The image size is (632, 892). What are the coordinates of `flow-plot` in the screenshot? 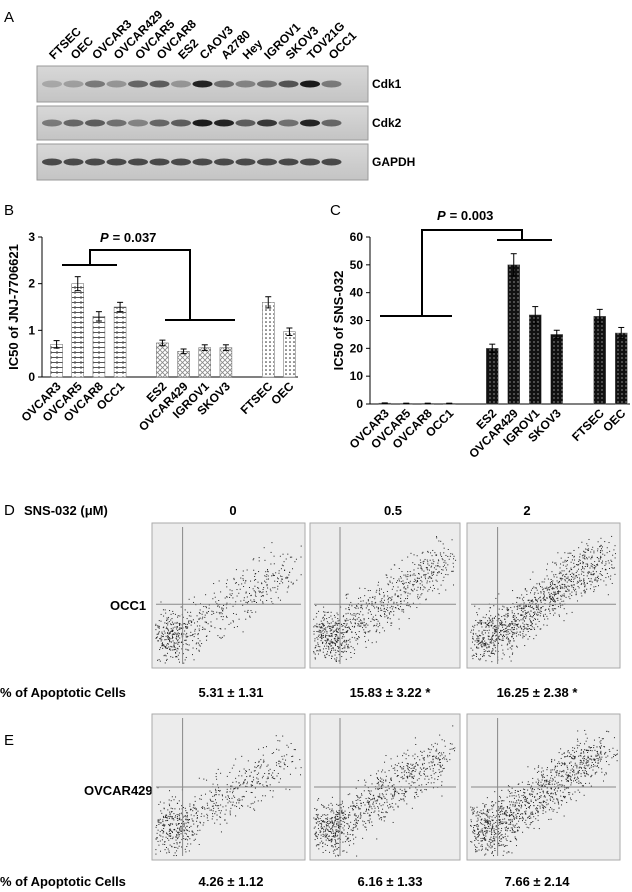 It's located at (385, 595).